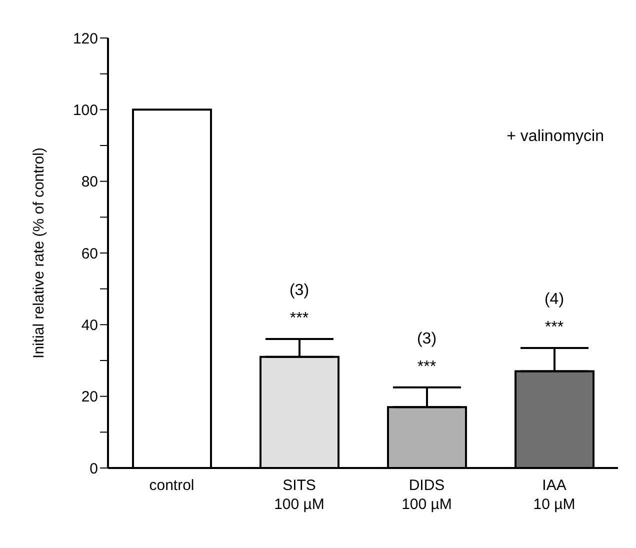  I want to click on y-axis-title: Initial relative rate (% of control), so click(39, 253).